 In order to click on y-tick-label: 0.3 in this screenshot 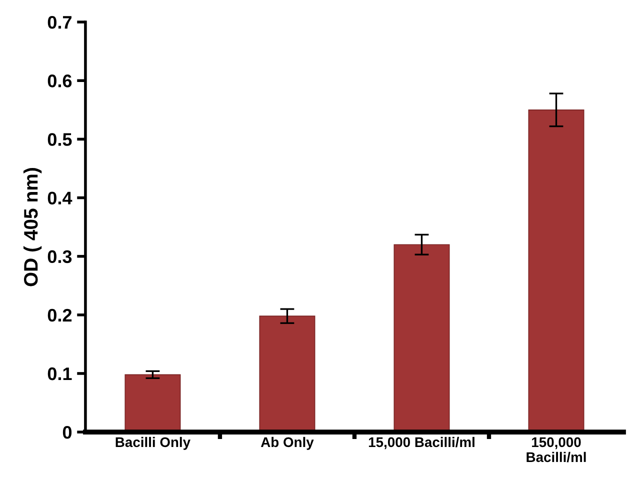, I will do `click(60, 257)`.